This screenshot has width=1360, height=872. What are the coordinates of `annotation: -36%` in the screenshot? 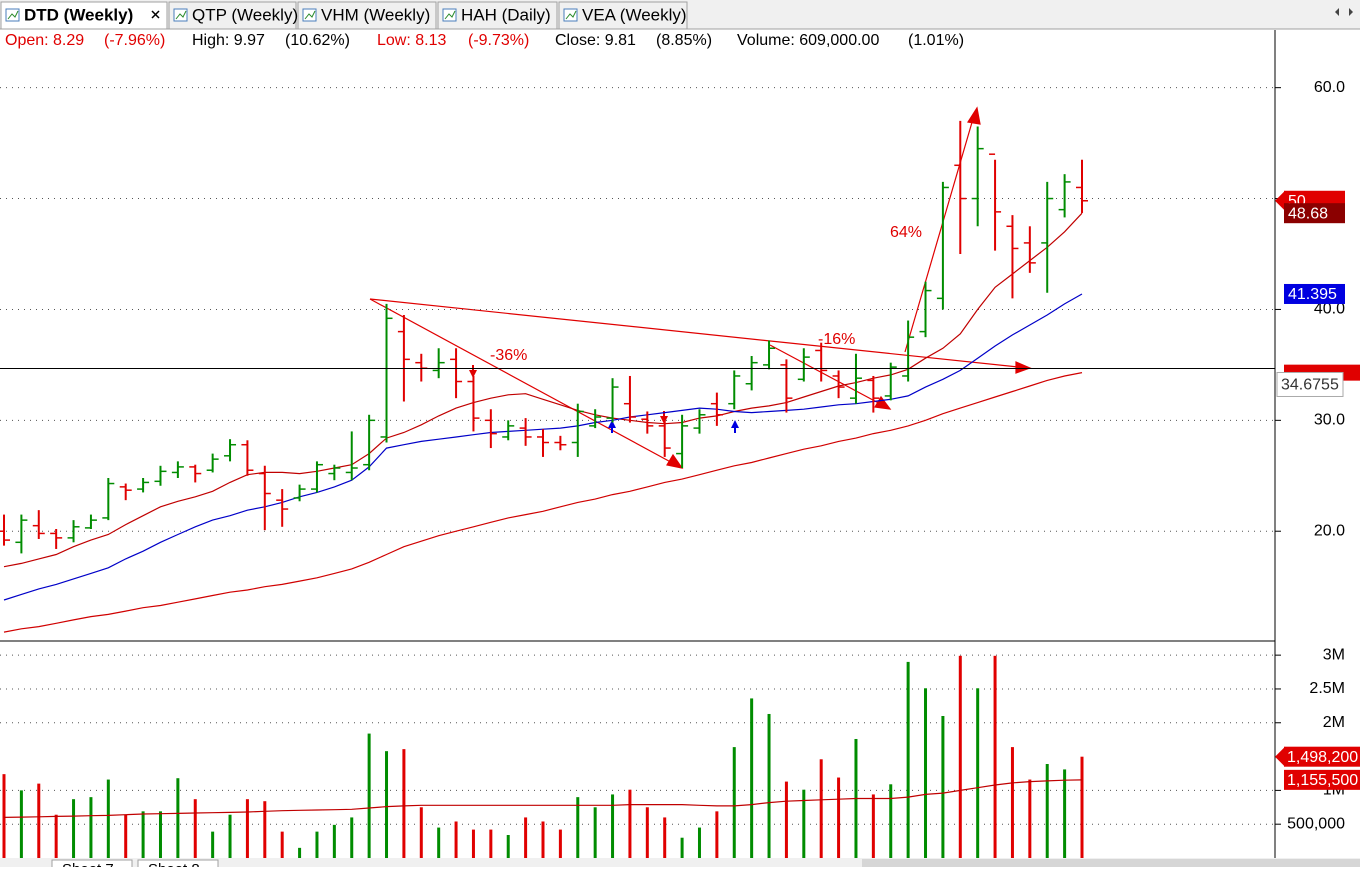 It's located at (508, 355).